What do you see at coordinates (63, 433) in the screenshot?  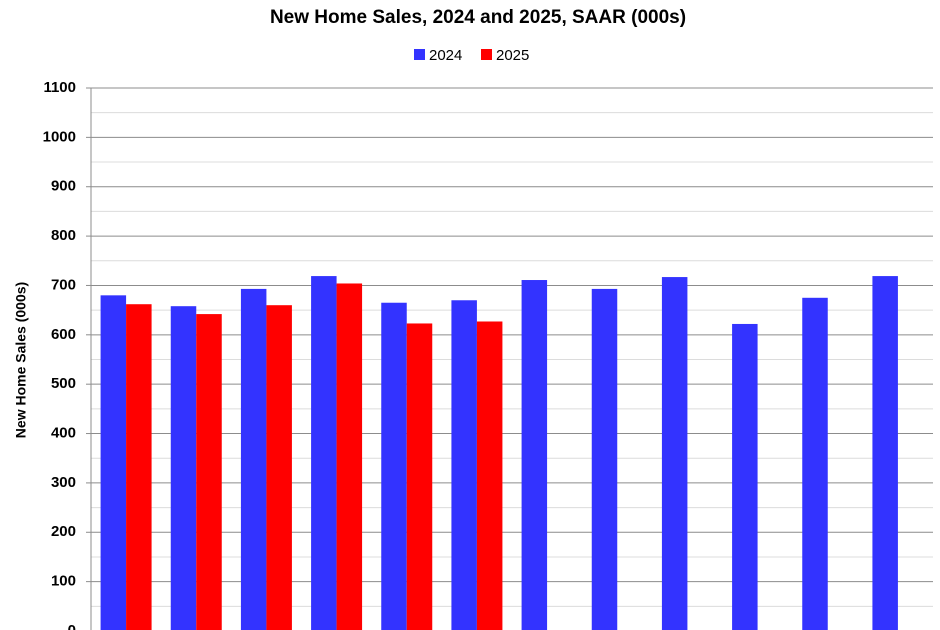 I see `y-tick-label: 400` at bounding box center [63, 433].